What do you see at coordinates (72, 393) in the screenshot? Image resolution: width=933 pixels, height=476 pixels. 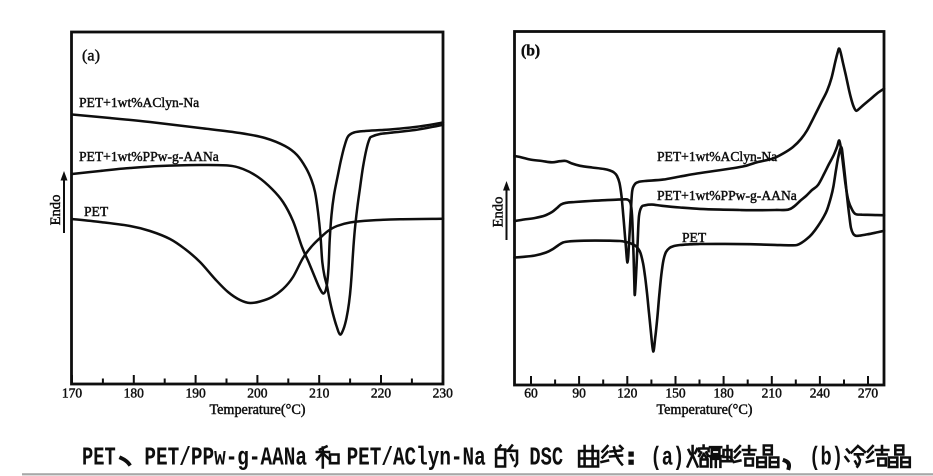 I see `svg-text: 170` at bounding box center [72, 393].